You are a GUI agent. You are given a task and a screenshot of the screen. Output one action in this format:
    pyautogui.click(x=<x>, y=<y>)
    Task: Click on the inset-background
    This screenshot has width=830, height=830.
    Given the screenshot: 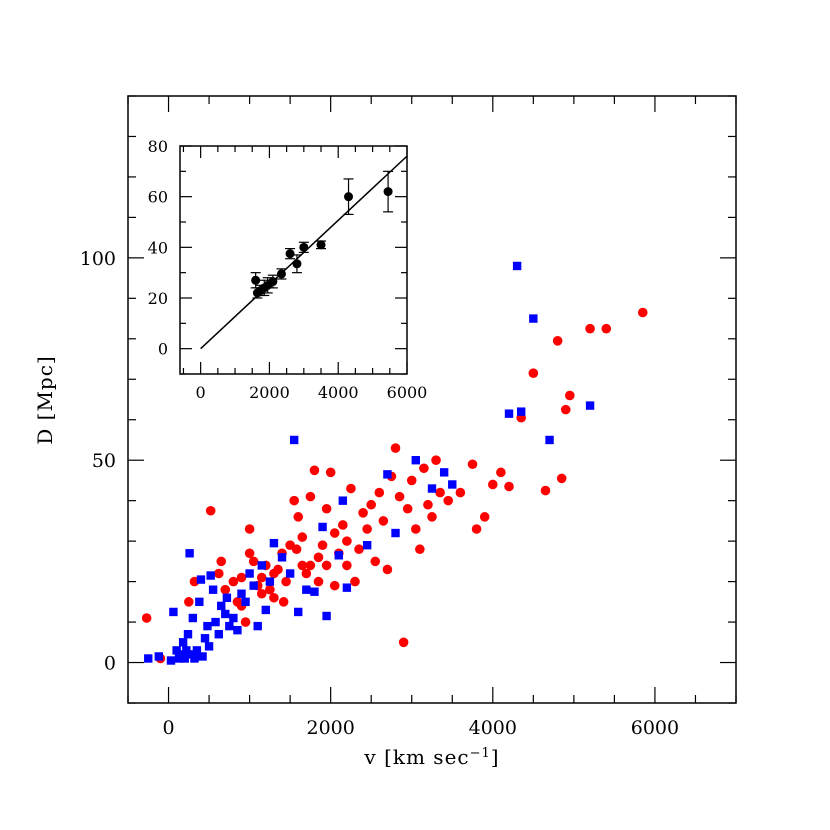 What is the action you would take?
    pyautogui.click(x=293, y=260)
    